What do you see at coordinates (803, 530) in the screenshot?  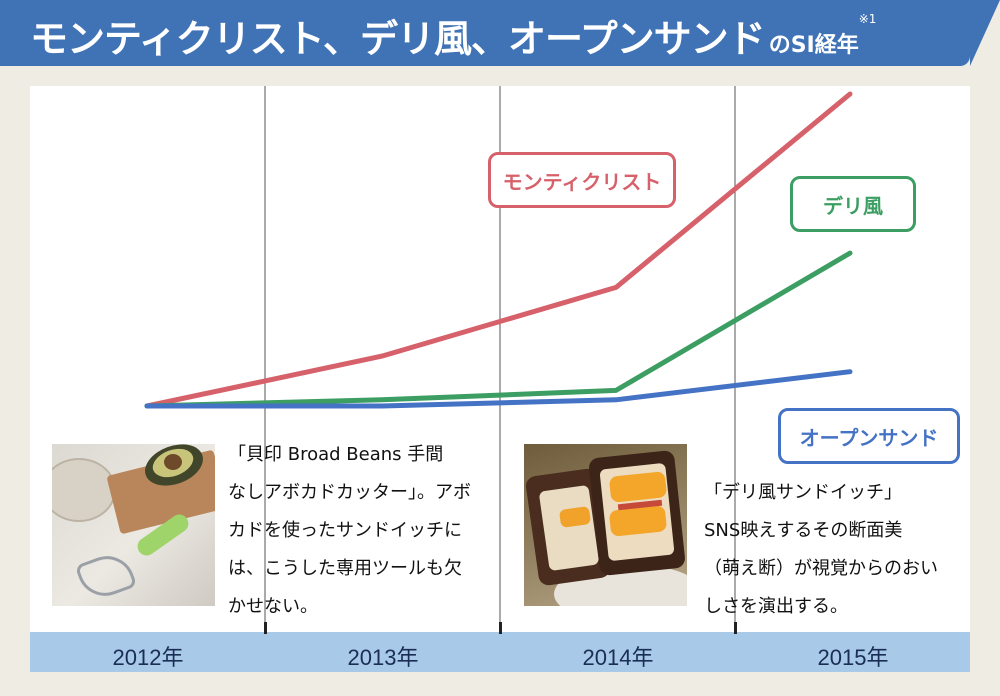 I see `caption-right-line: SNS映えするその断面美` at bounding box center [803, 530].